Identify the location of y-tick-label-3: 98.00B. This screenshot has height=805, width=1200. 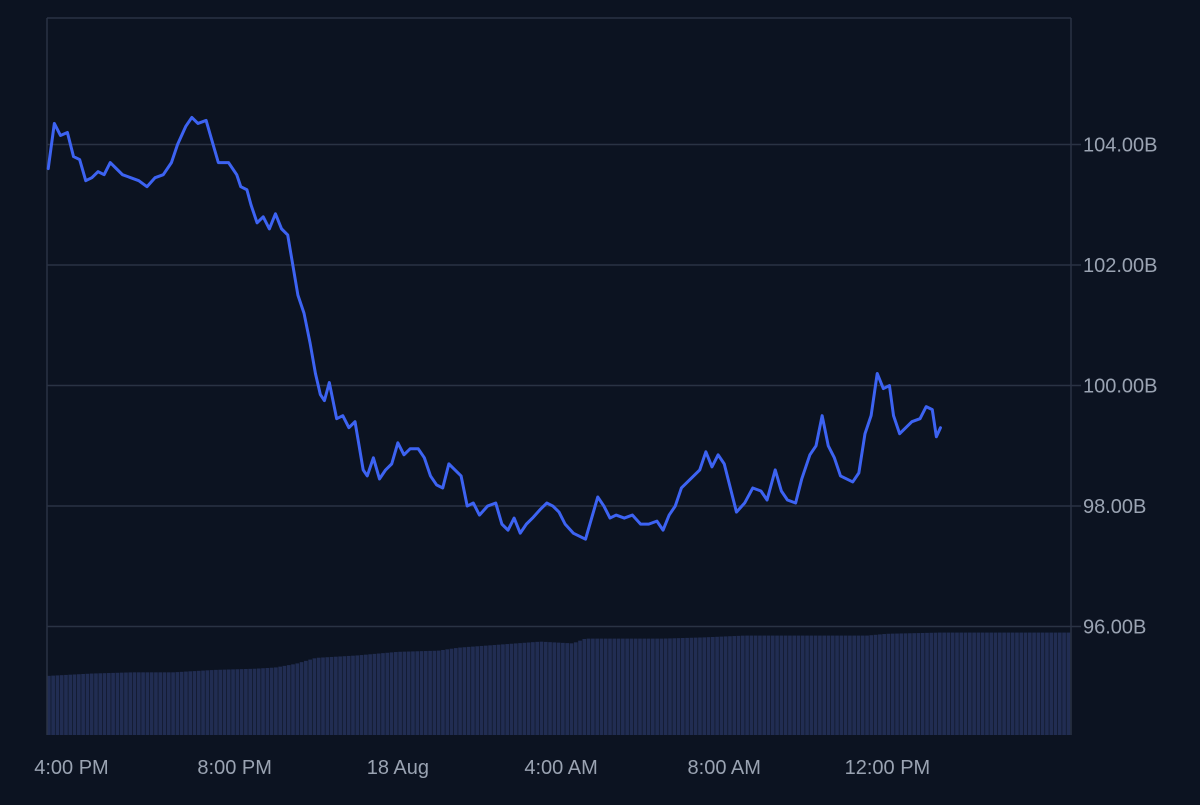
(1114, 507).